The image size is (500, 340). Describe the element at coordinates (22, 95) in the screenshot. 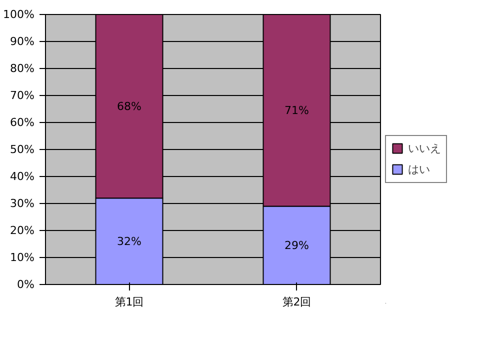

I see `y-tick-label: 70%` at that location.